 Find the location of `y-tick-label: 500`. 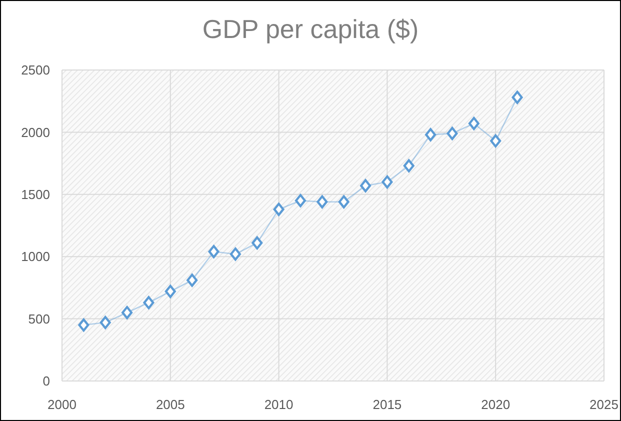

y-tick-label: 500 is located at coordinates (39, 318).